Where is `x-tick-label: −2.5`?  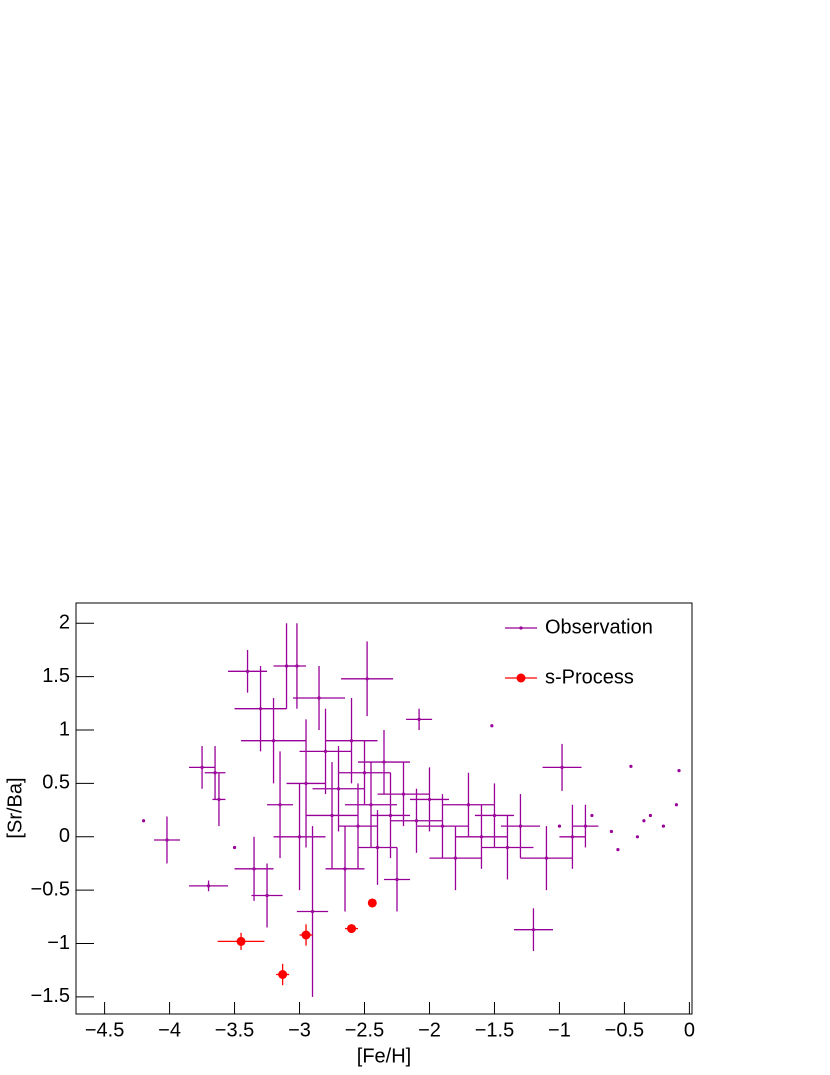 x-tick-label: −2.5 is located at coordinates (364, 1030).